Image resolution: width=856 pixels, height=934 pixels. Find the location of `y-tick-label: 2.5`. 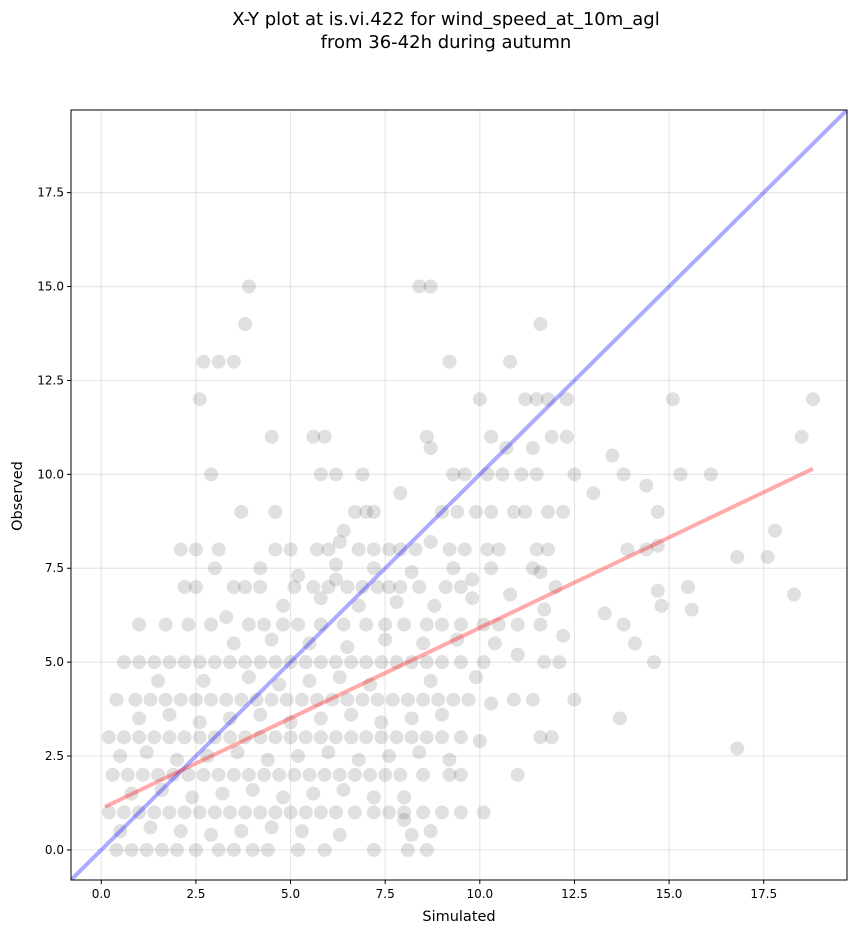

y-tick-label: 2.5 is located at coordinates (54, 756).